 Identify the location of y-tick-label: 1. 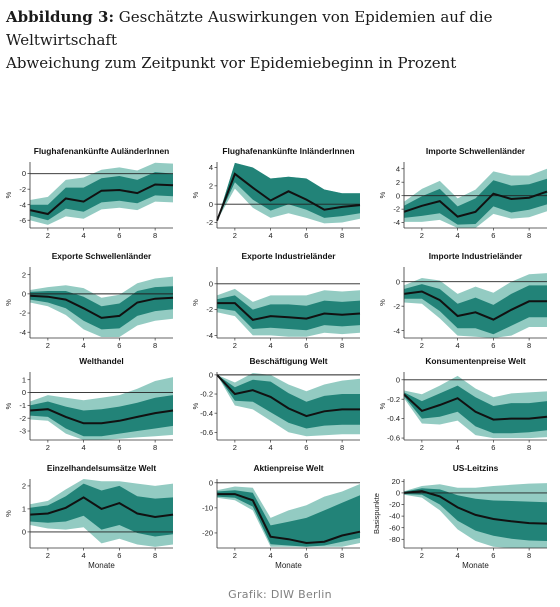
(24, 509).